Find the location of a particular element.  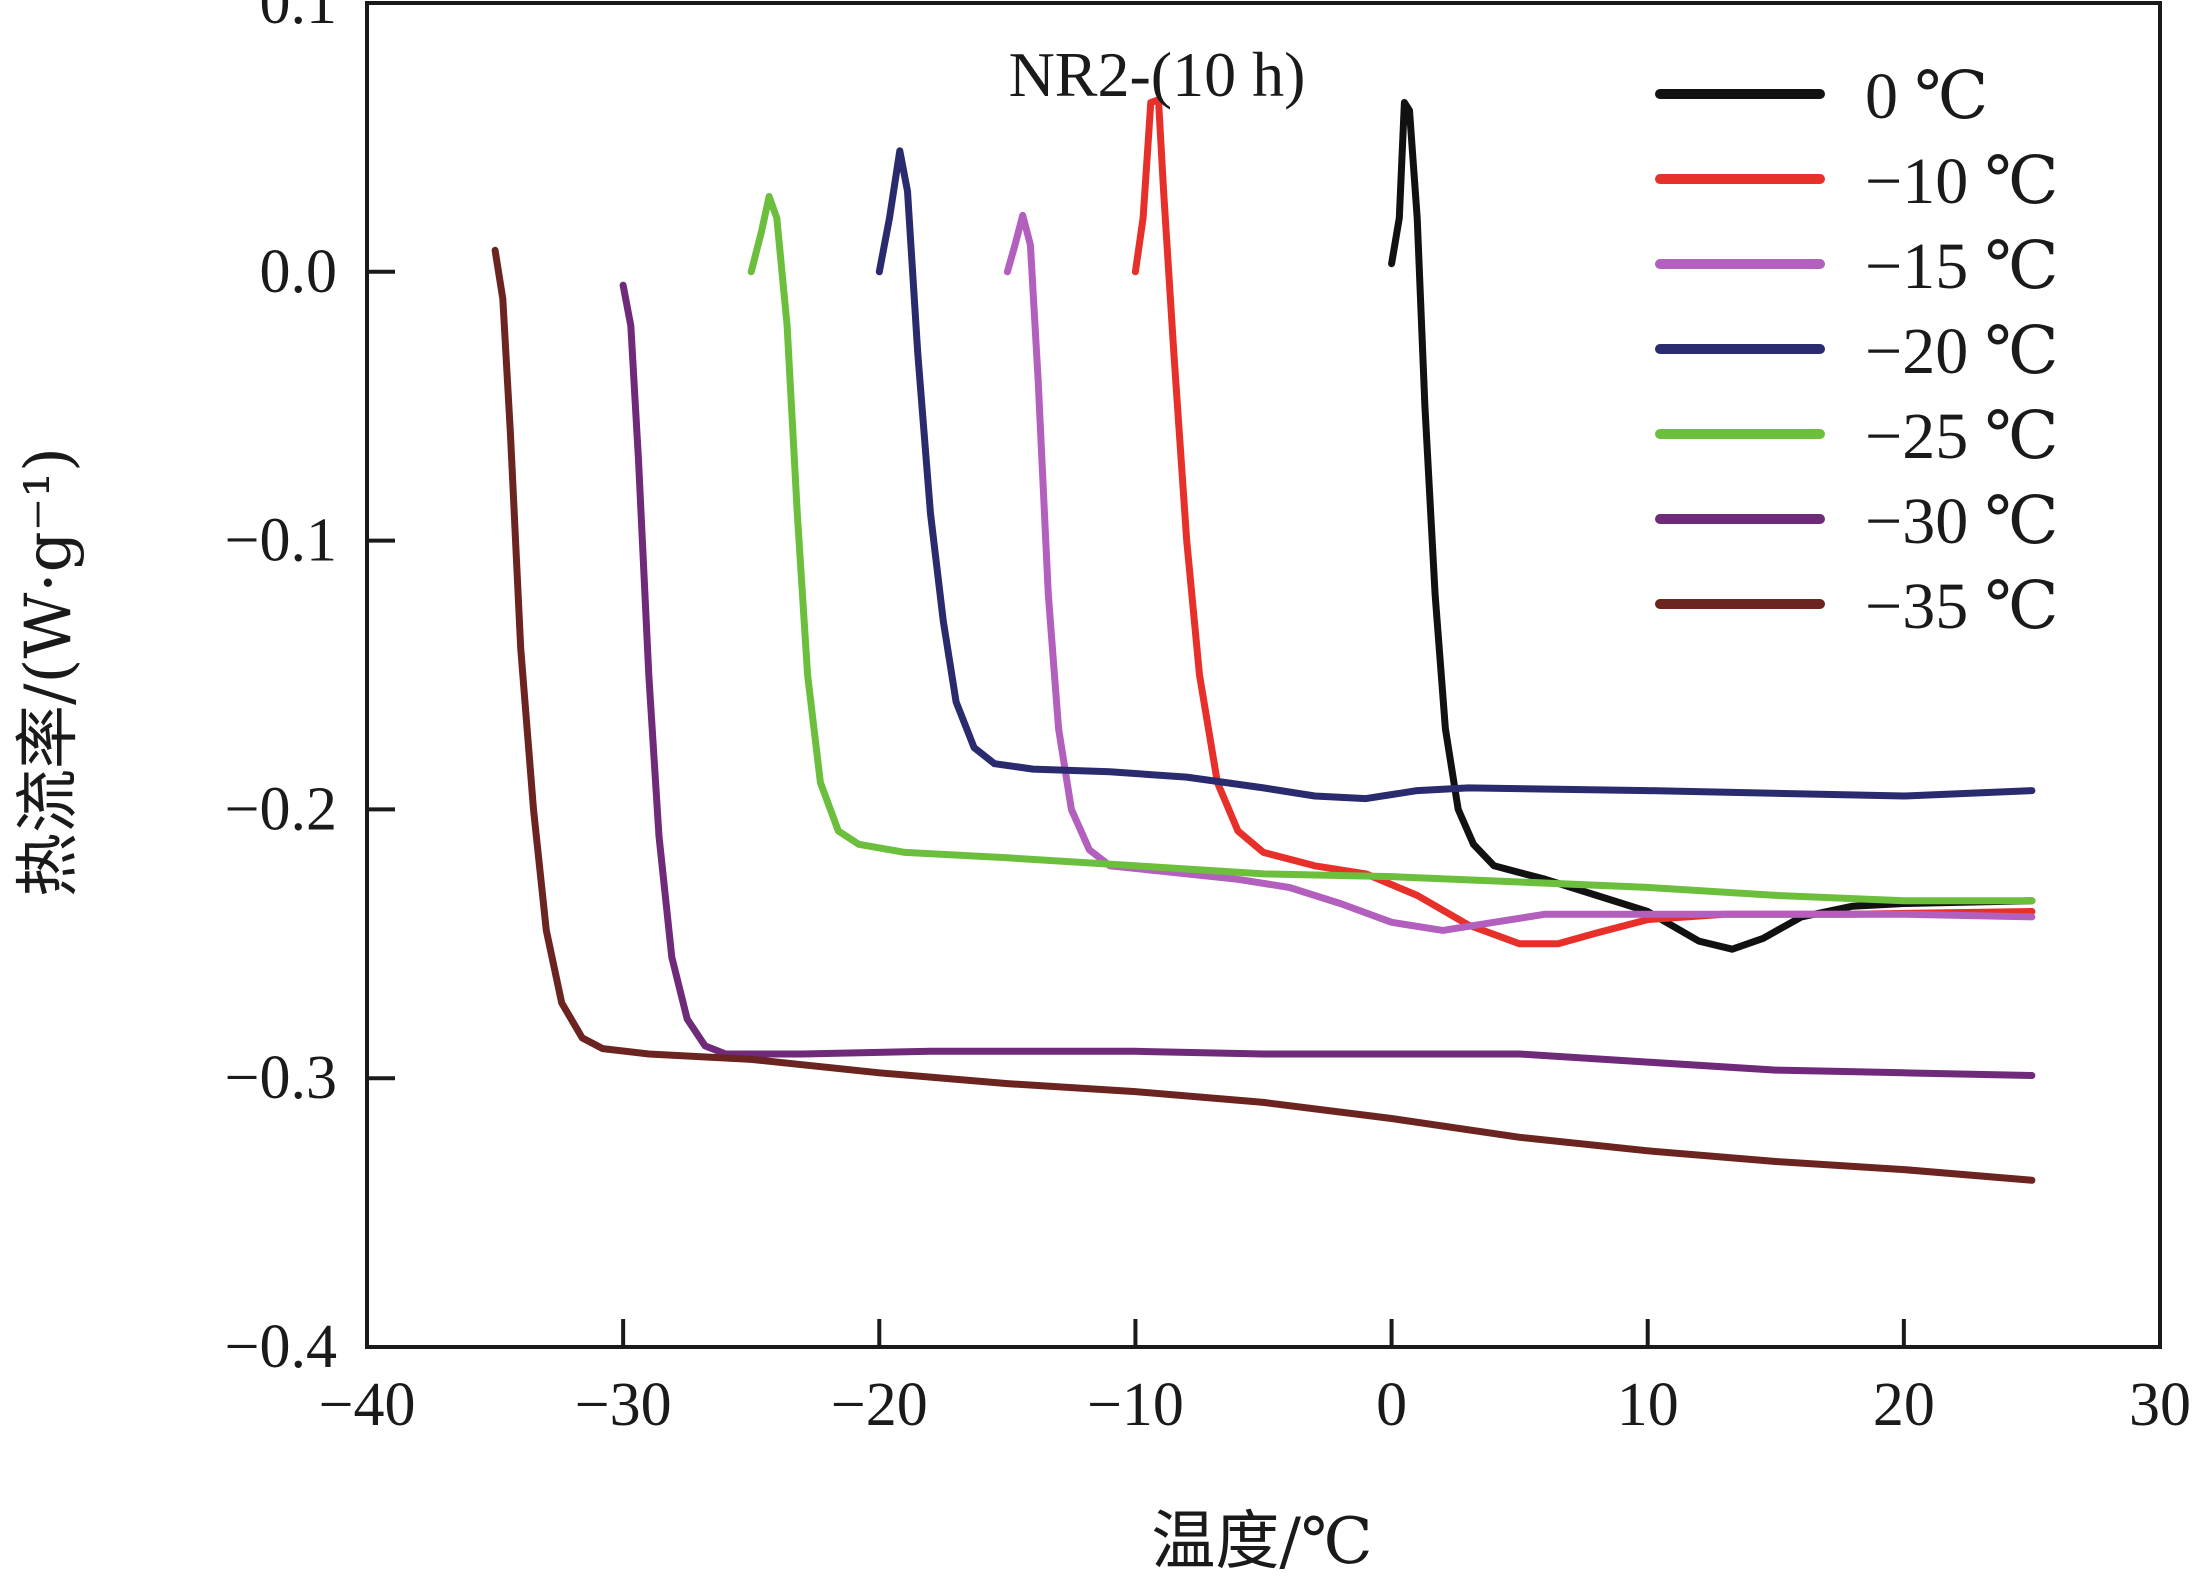

x-tick-label: 0 is located at coordinates (1391, 1405).